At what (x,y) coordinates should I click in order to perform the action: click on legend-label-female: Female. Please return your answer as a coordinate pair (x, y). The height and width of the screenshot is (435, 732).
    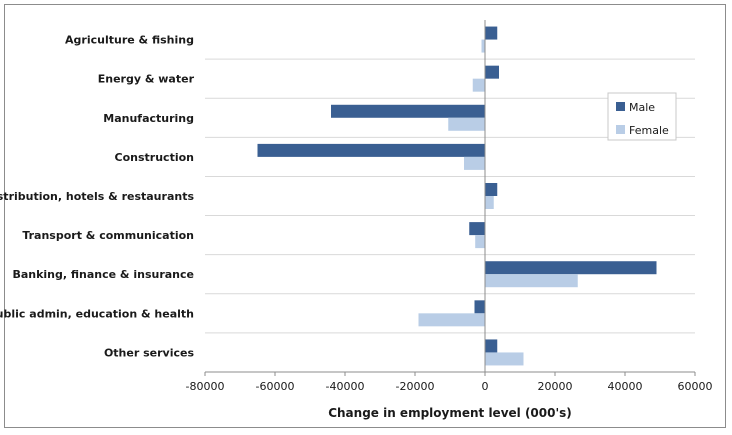
    Looking at the image, I should click on (649, 130).